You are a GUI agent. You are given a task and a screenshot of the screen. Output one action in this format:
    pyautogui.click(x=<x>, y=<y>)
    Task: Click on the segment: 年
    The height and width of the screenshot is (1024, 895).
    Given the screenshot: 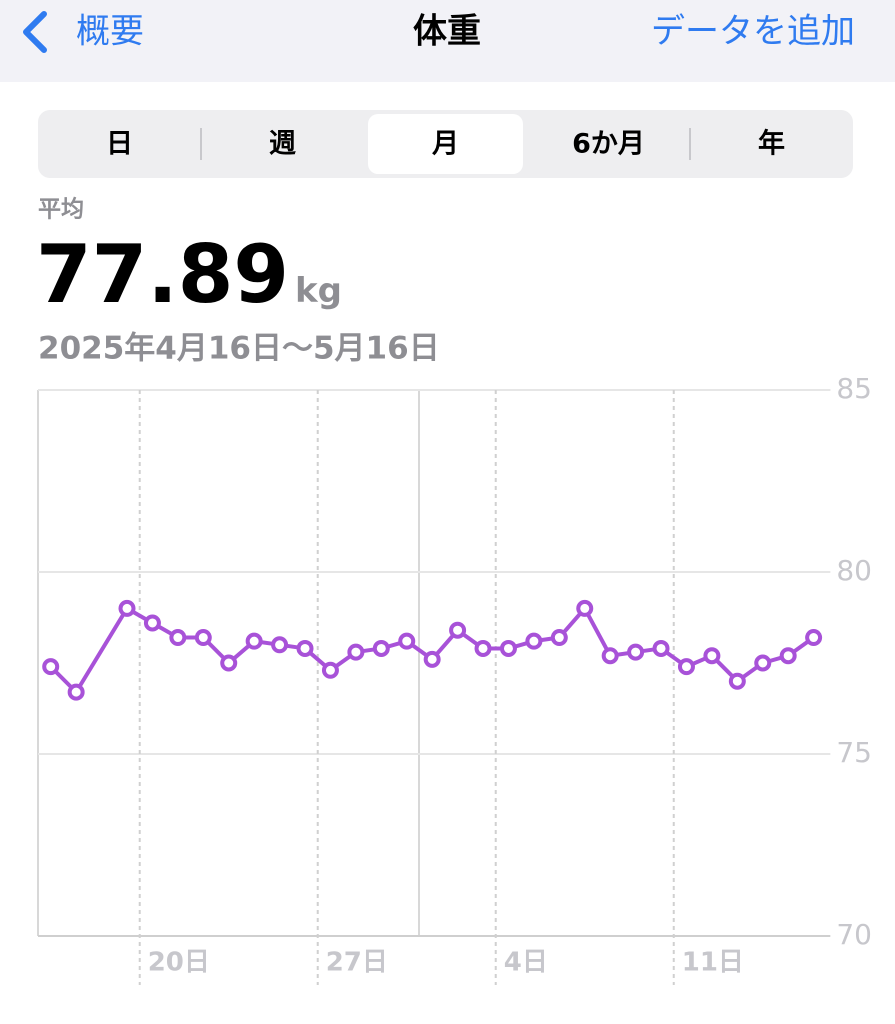 What is the action you would take?
    pyautogui.click(x=771, y=144)
    